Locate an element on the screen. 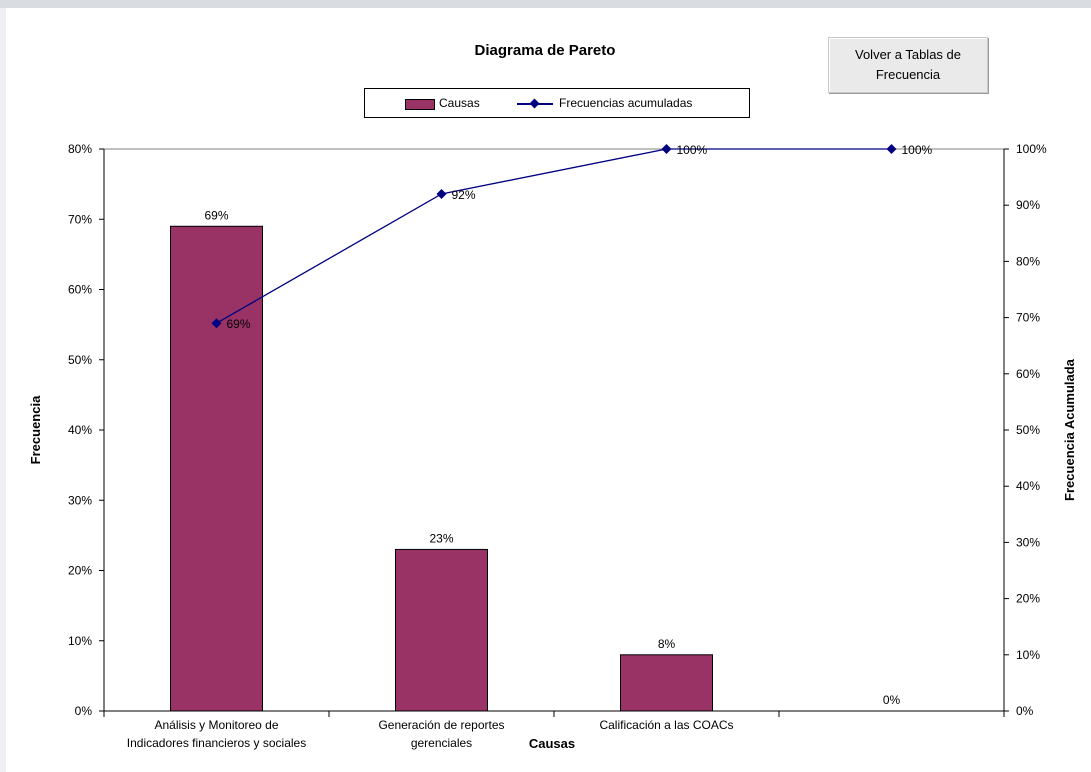 This screenshot has width=1091, height=772. y2-axis-title: Frecuencia Acumulada is located at coordinates (1069, 429).